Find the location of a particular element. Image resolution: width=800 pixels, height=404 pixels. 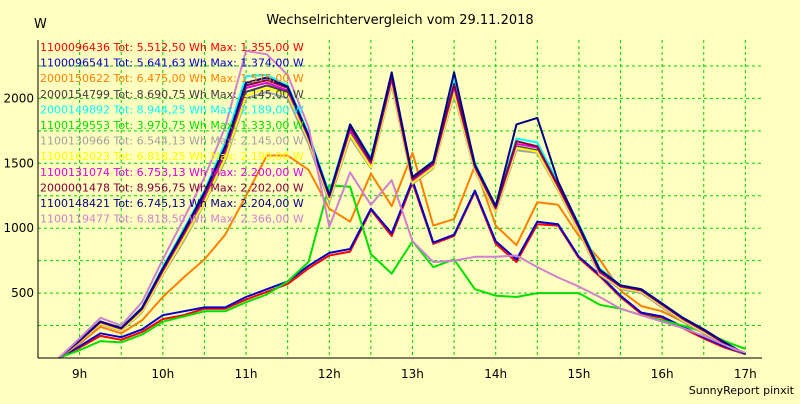

x-tick-label: 15h is located at coordinates (578, 374).